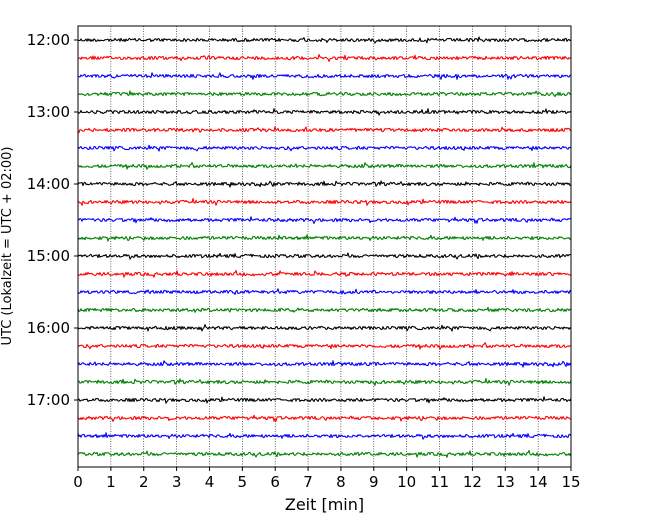  I want to click on x-tick-label: 8, so click(341, 482).